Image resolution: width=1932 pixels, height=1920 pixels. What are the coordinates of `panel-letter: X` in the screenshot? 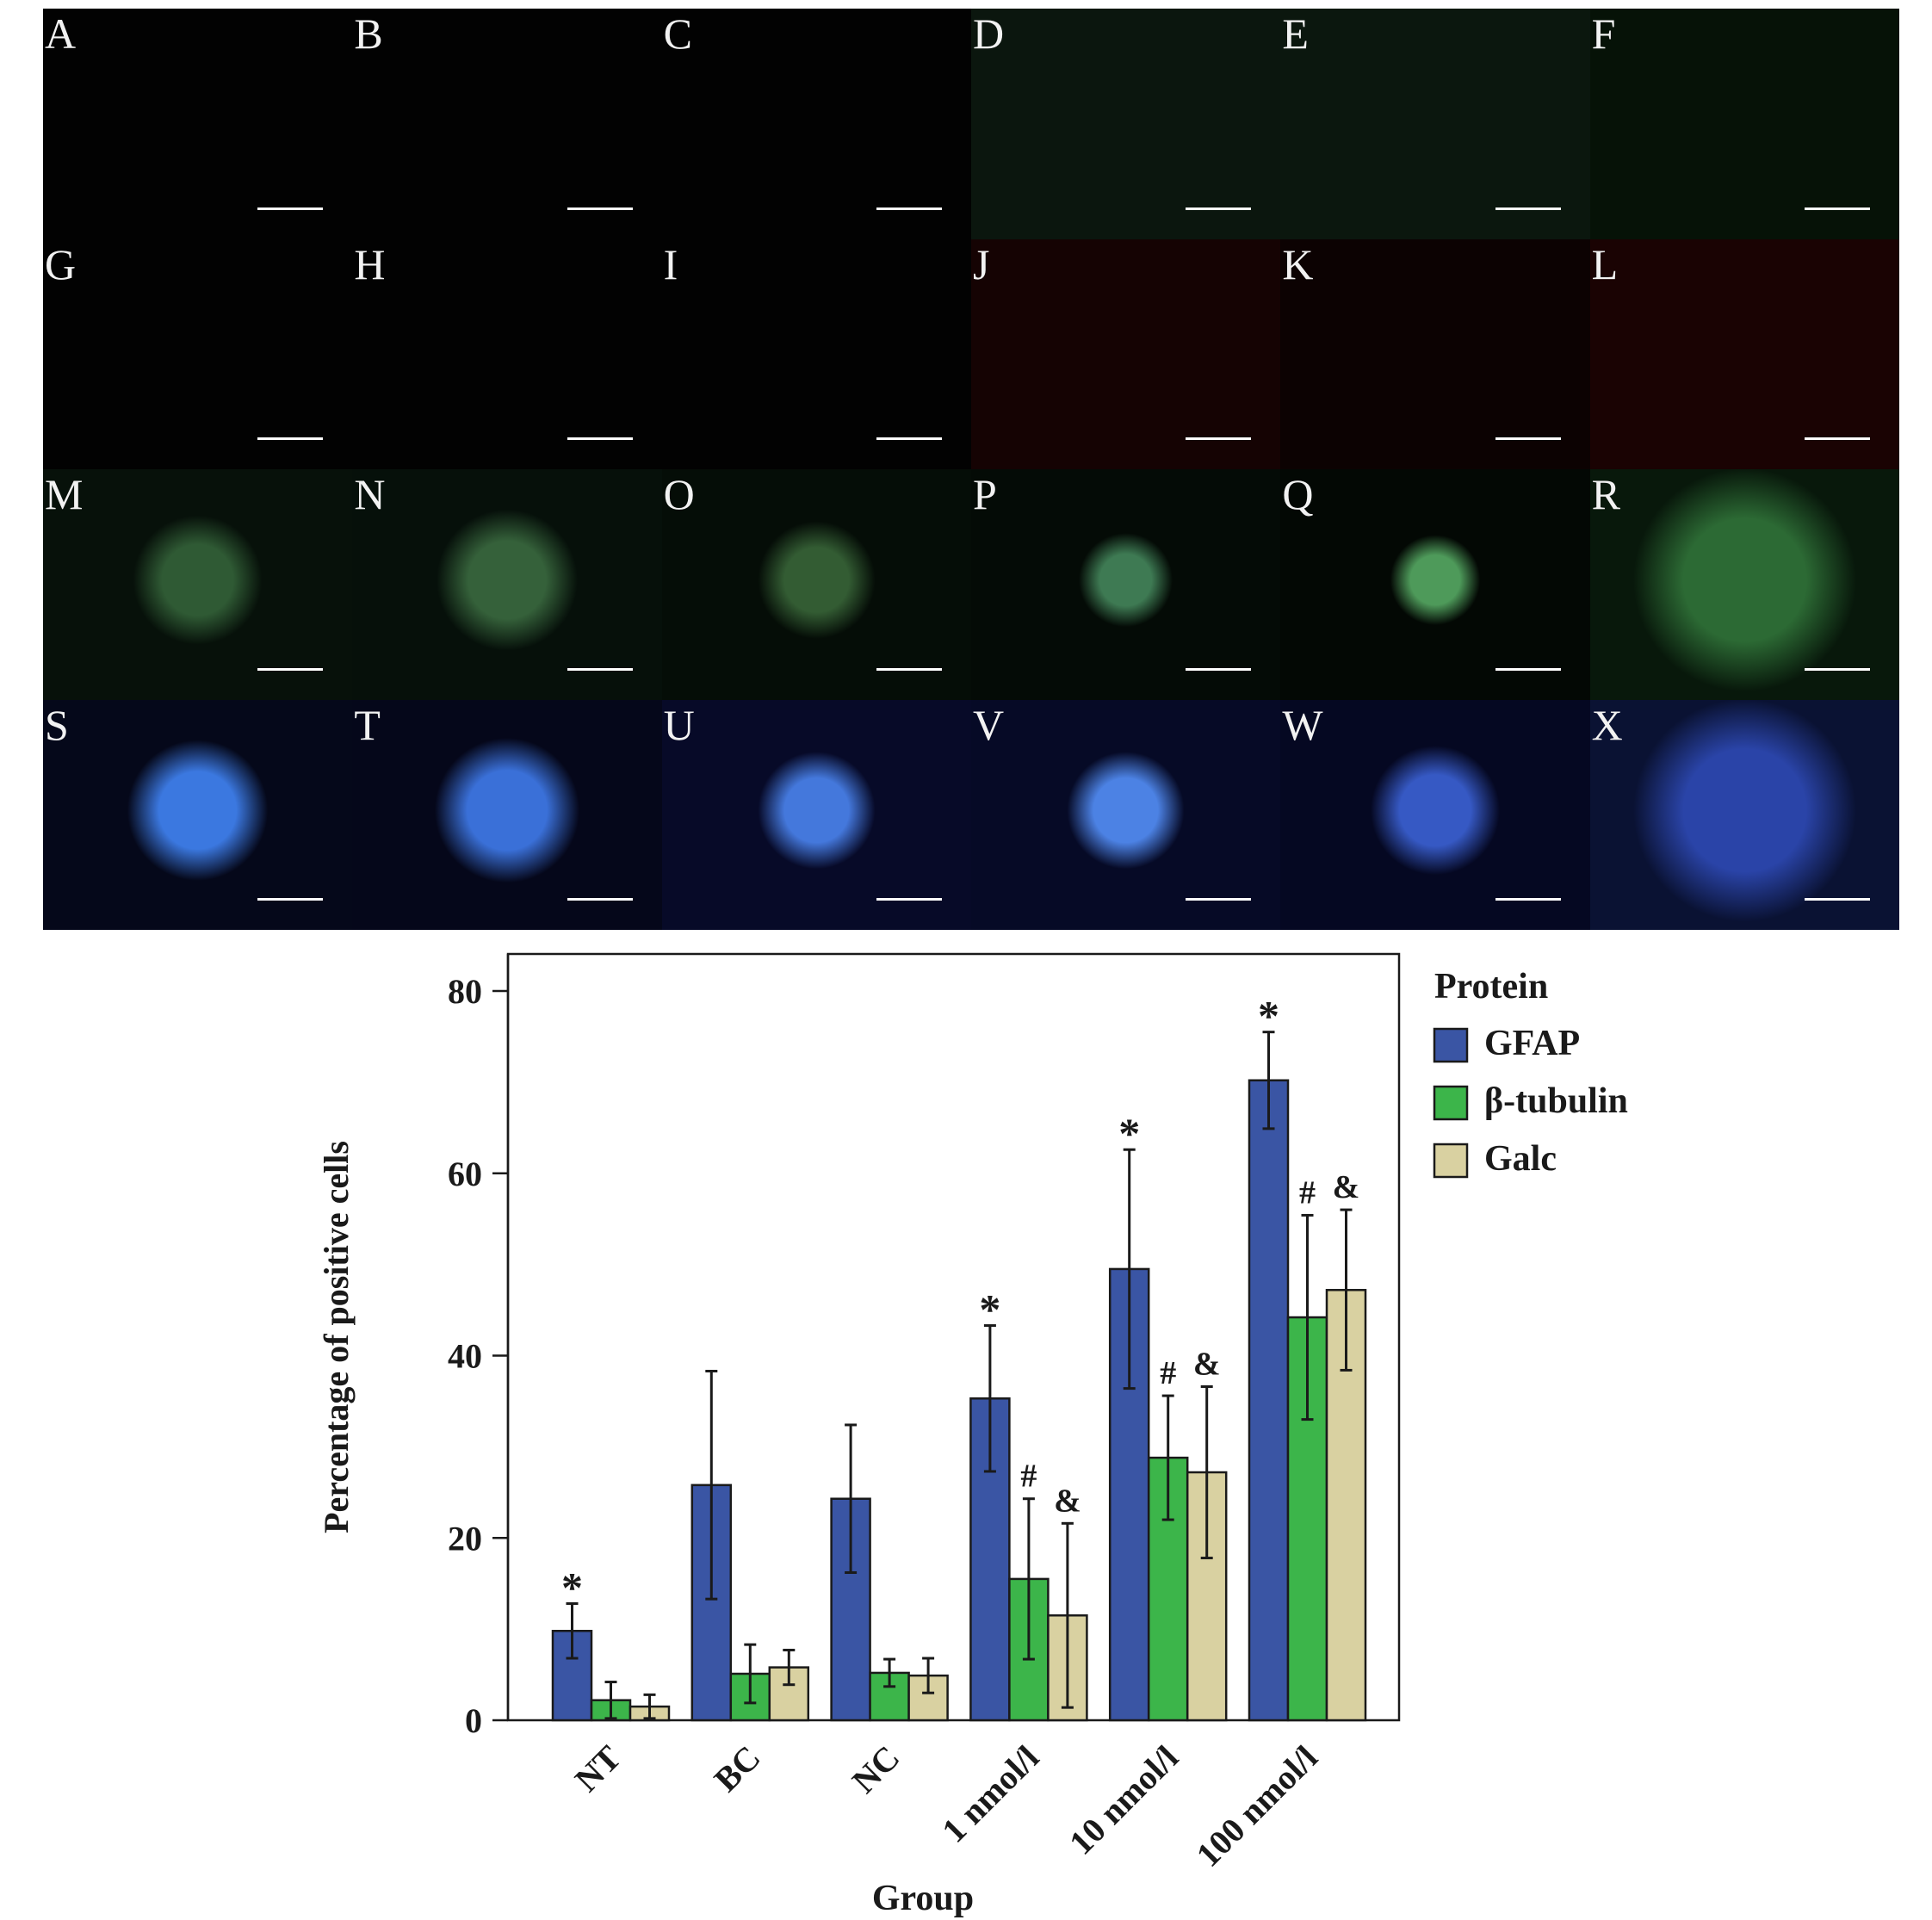 It's located at (1607, 724).